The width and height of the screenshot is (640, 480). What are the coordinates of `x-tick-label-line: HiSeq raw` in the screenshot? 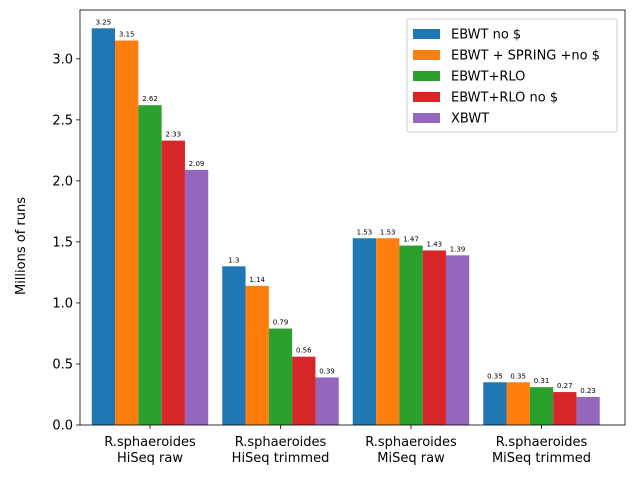 It's located at (150, 458).